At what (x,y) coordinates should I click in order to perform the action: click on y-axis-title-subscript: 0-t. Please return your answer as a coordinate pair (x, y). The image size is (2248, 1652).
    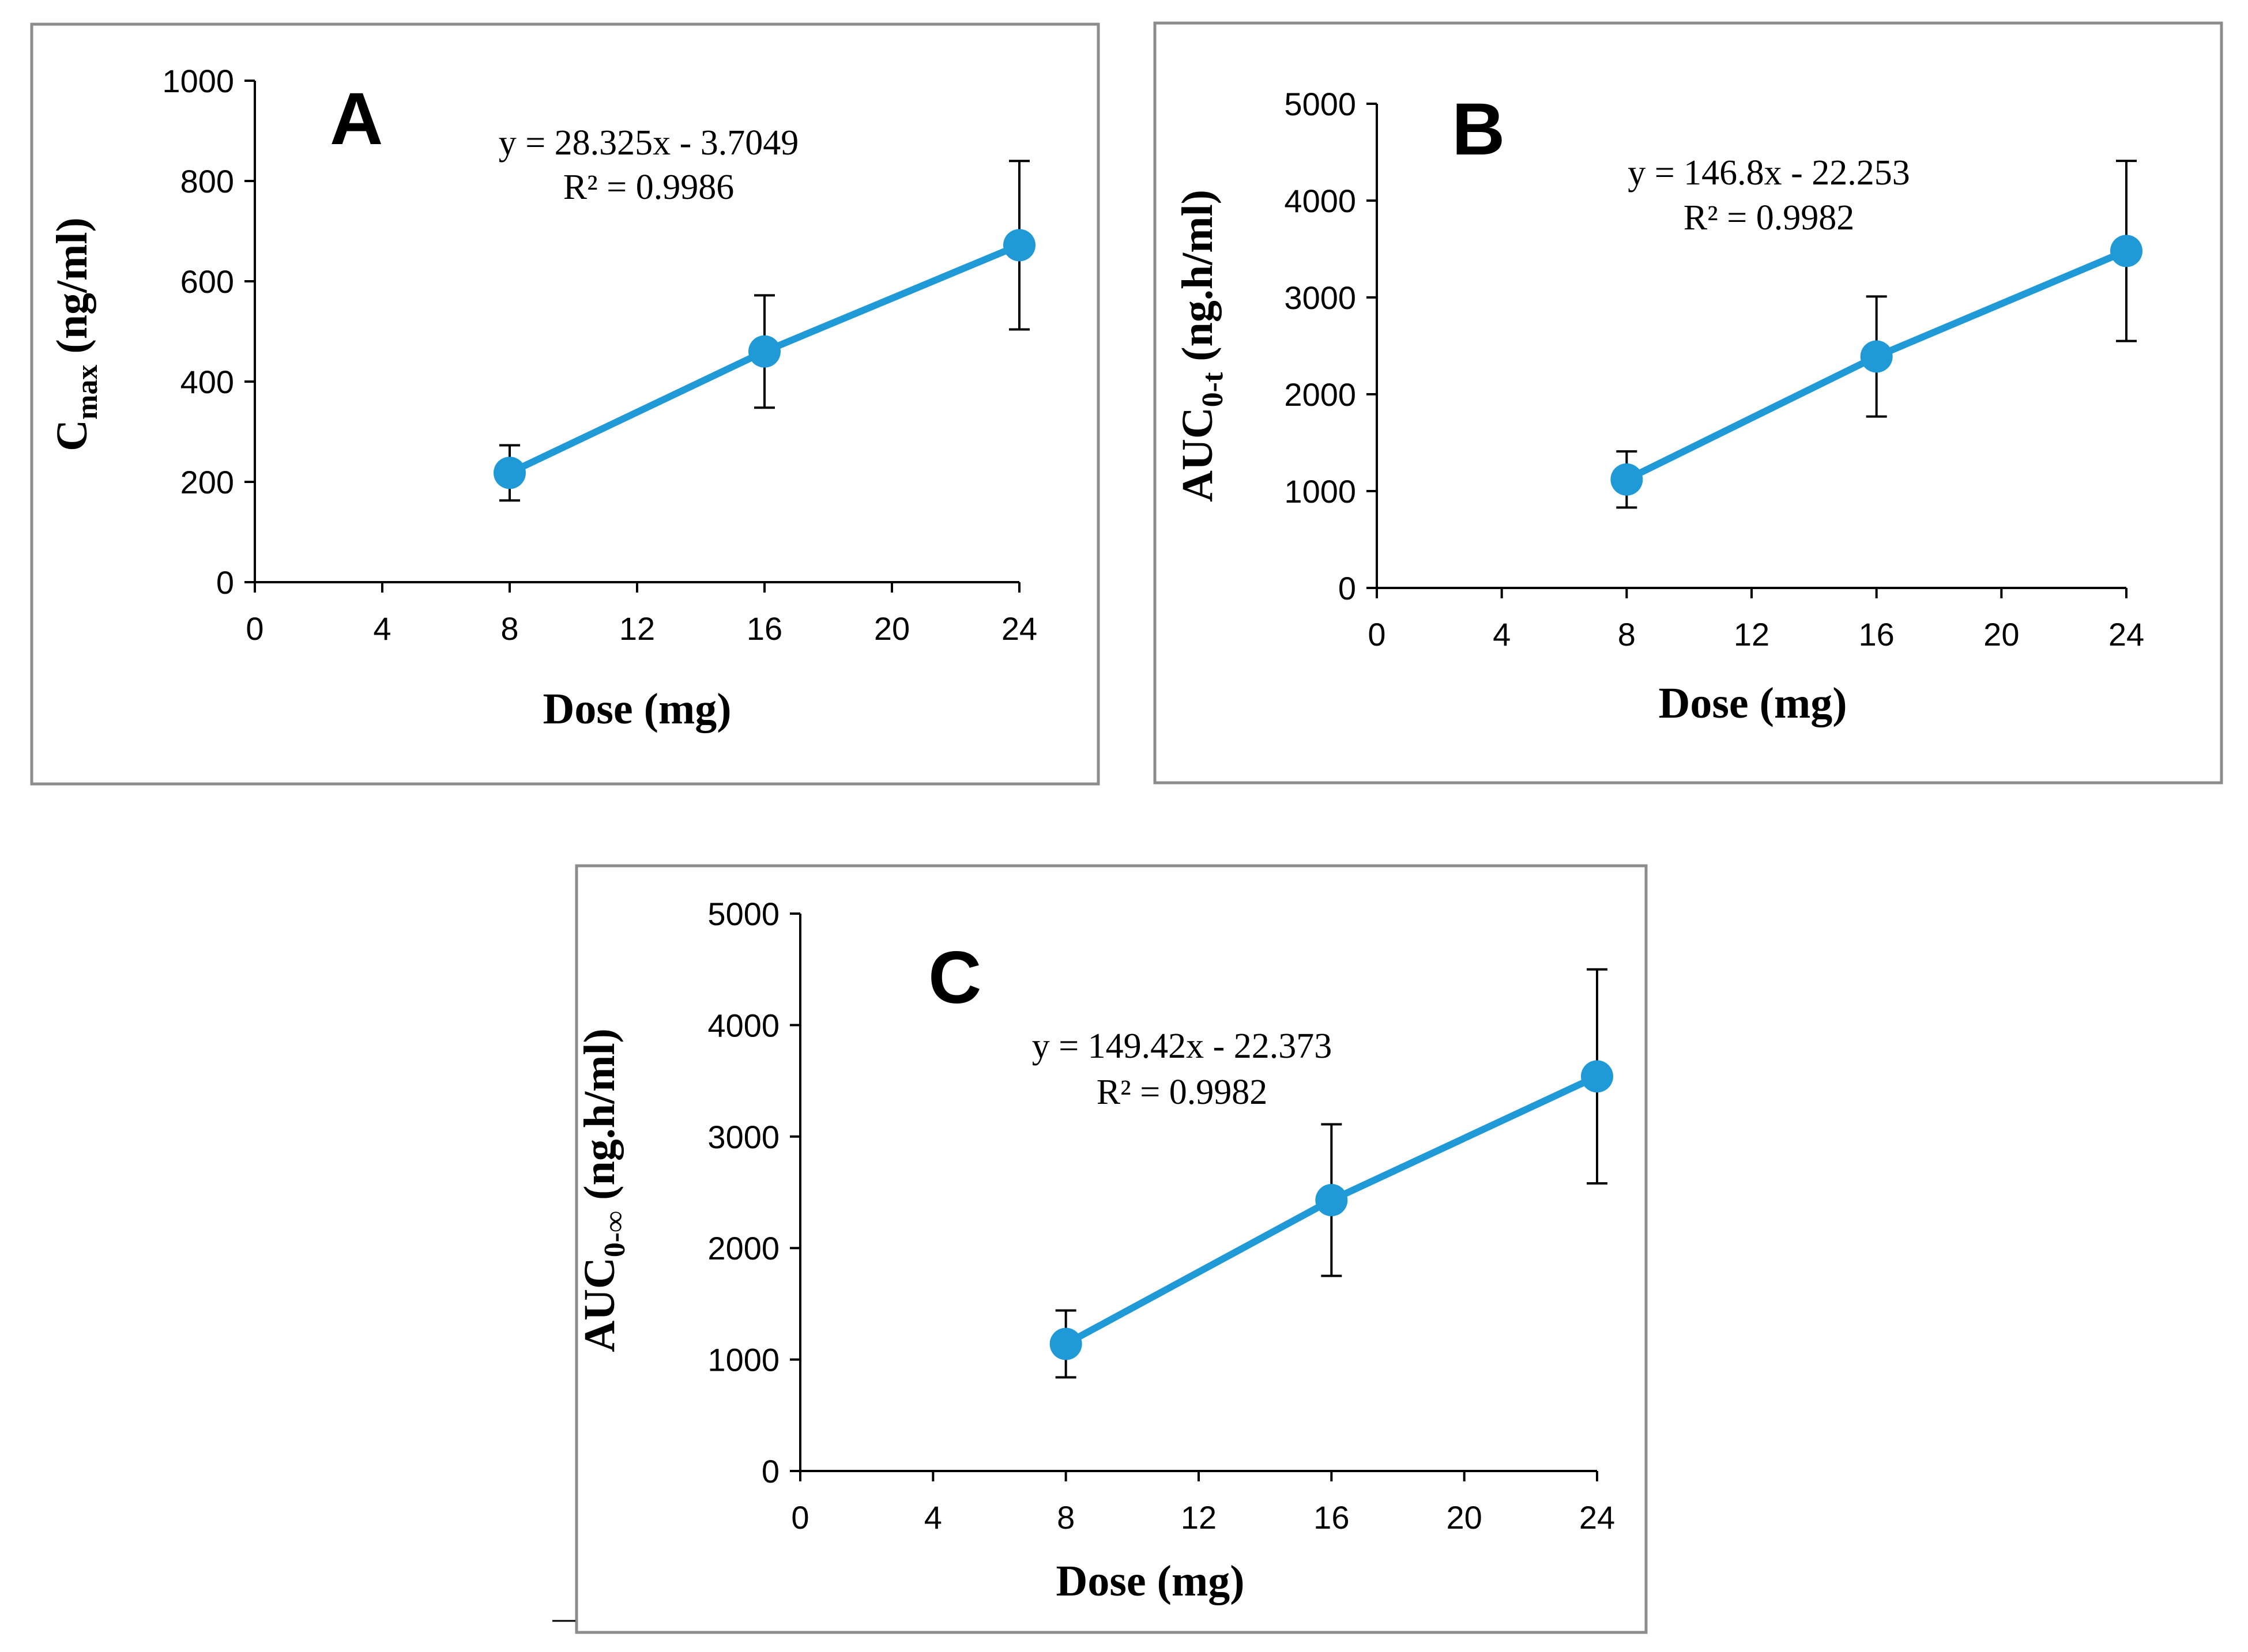
    Looking at the image, I should click on (1212, 389).